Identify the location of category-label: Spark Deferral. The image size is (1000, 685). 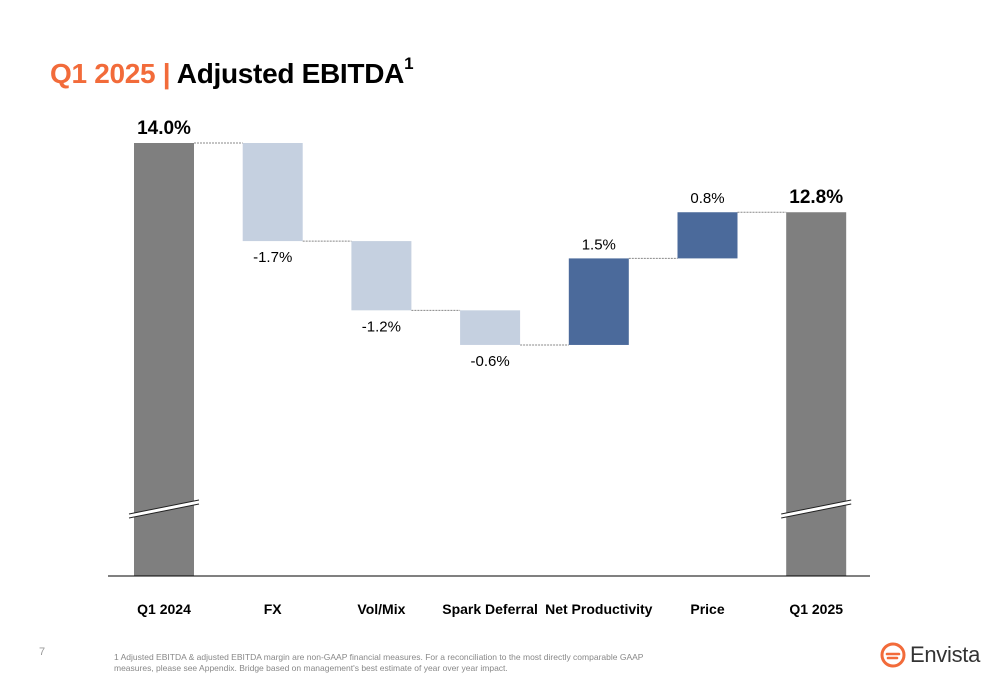
(490, 609).